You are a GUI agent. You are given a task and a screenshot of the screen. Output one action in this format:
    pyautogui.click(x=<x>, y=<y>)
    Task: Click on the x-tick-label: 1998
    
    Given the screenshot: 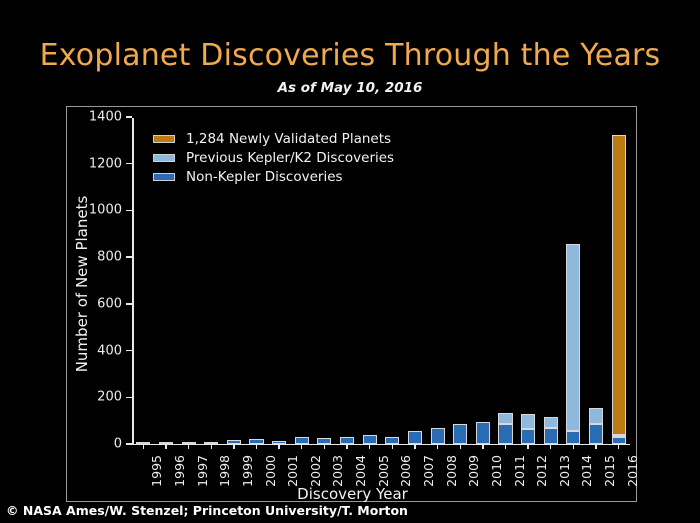 What is the action you would take?
    pyautogui.click(x=225, y=471)
    